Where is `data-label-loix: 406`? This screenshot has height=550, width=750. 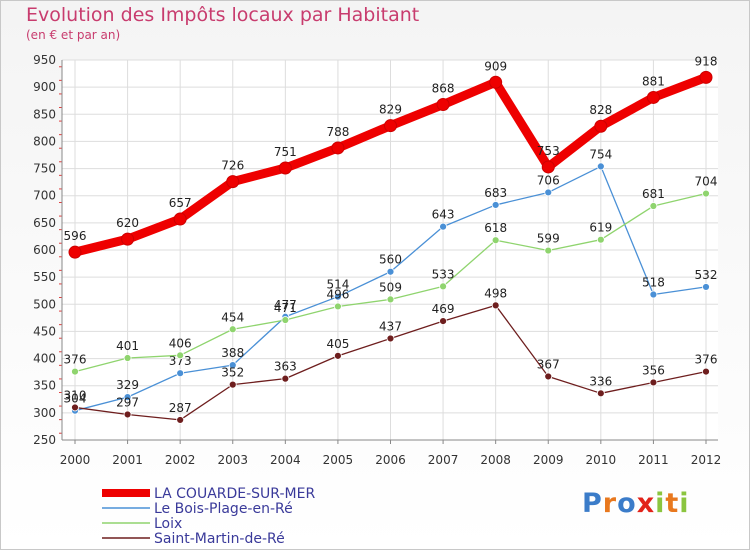 data-label-loix: 406 is located at coordinates (180, 343).